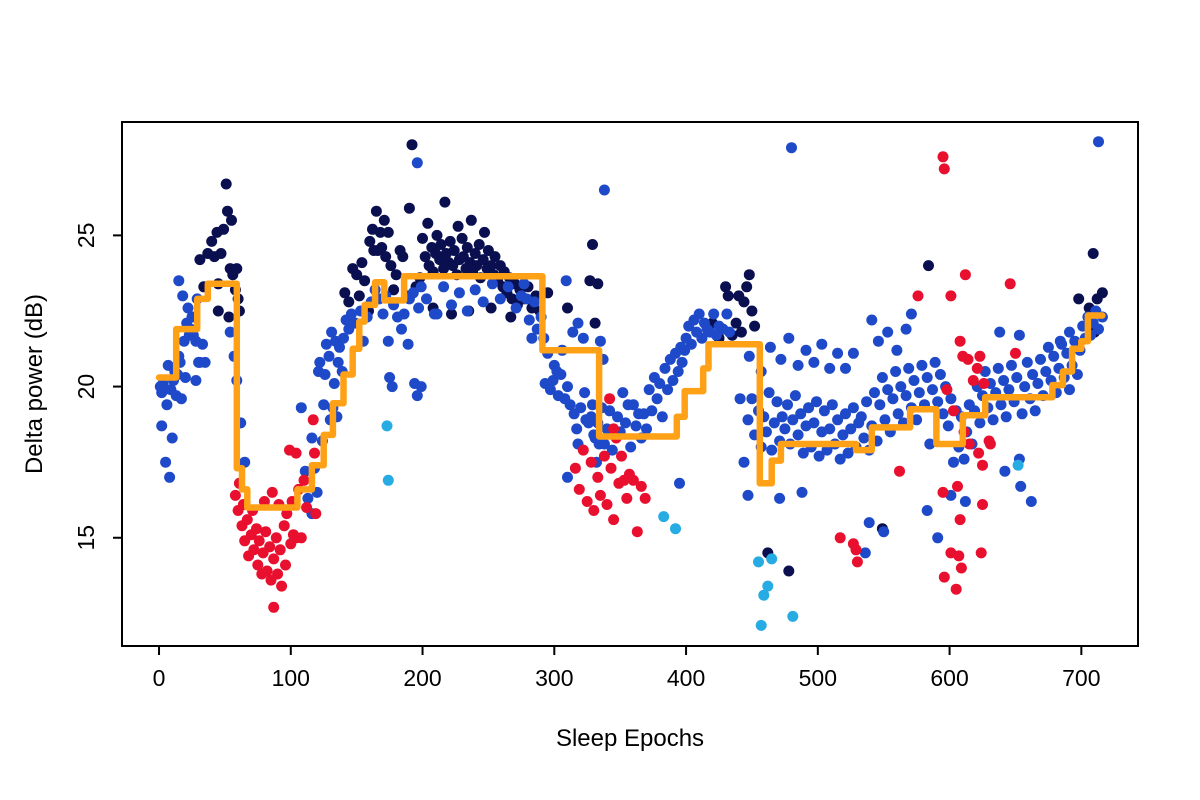 This screenshot has height=800, width=1200. What do you see at coordinates (34, 384) in the screenshot?
I see `y-axis-label: Delta power (dB)` at bounding box center [34, 384].